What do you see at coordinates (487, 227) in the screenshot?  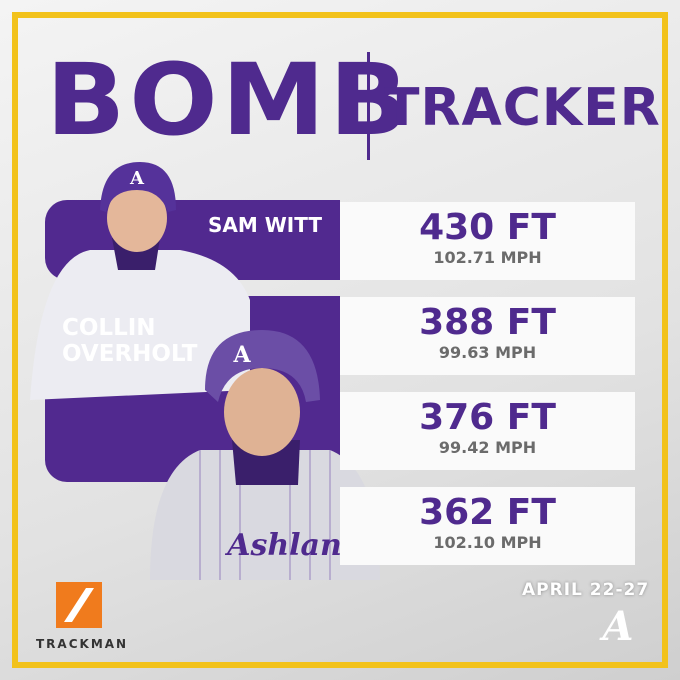 I see `distance: 430 FT` at bounding box center [487, 227].